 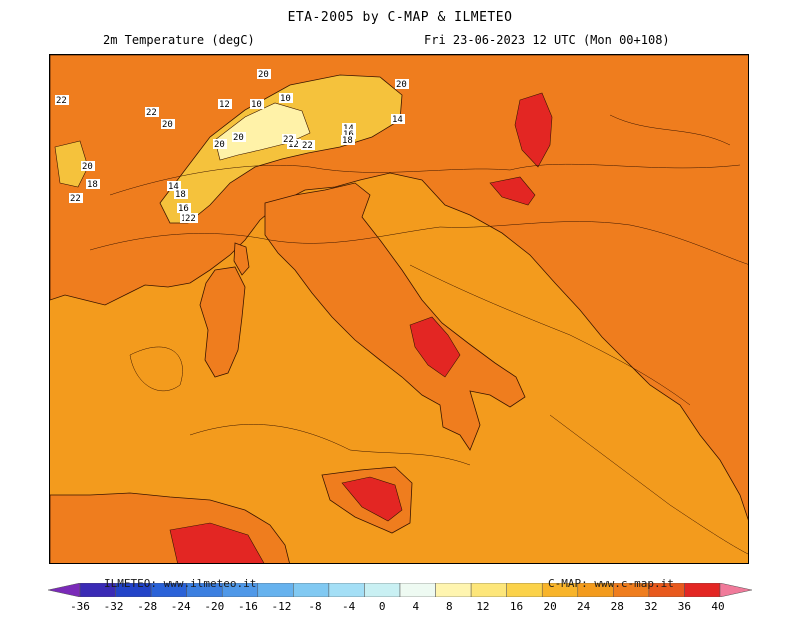 What do you see at coordinates (516, 606) in the screenshot?
I see `colorbar-tick-label: 16` at bounding box center [516, 606].